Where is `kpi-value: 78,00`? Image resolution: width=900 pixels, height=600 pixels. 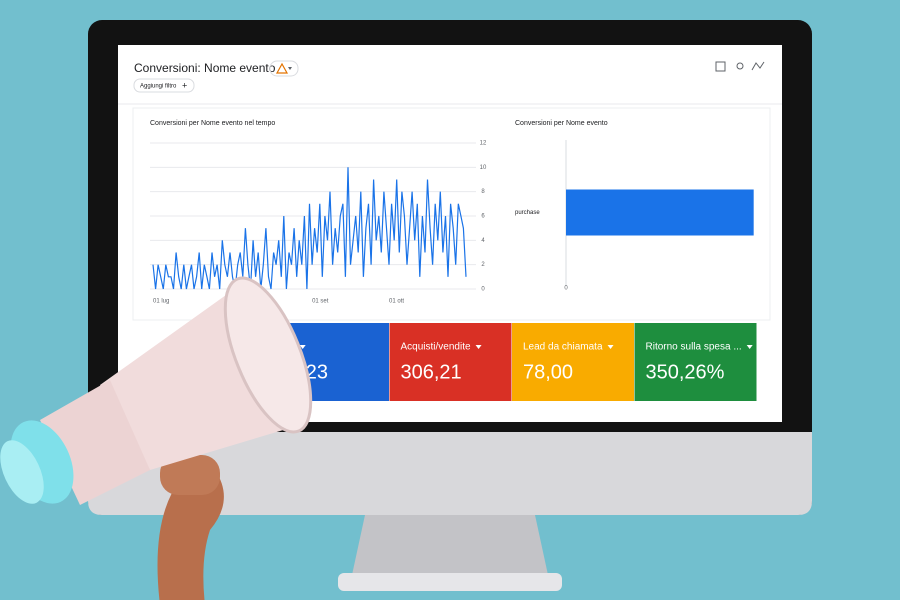
kpi-value: 78,00 is located at coordinates (548, 372).